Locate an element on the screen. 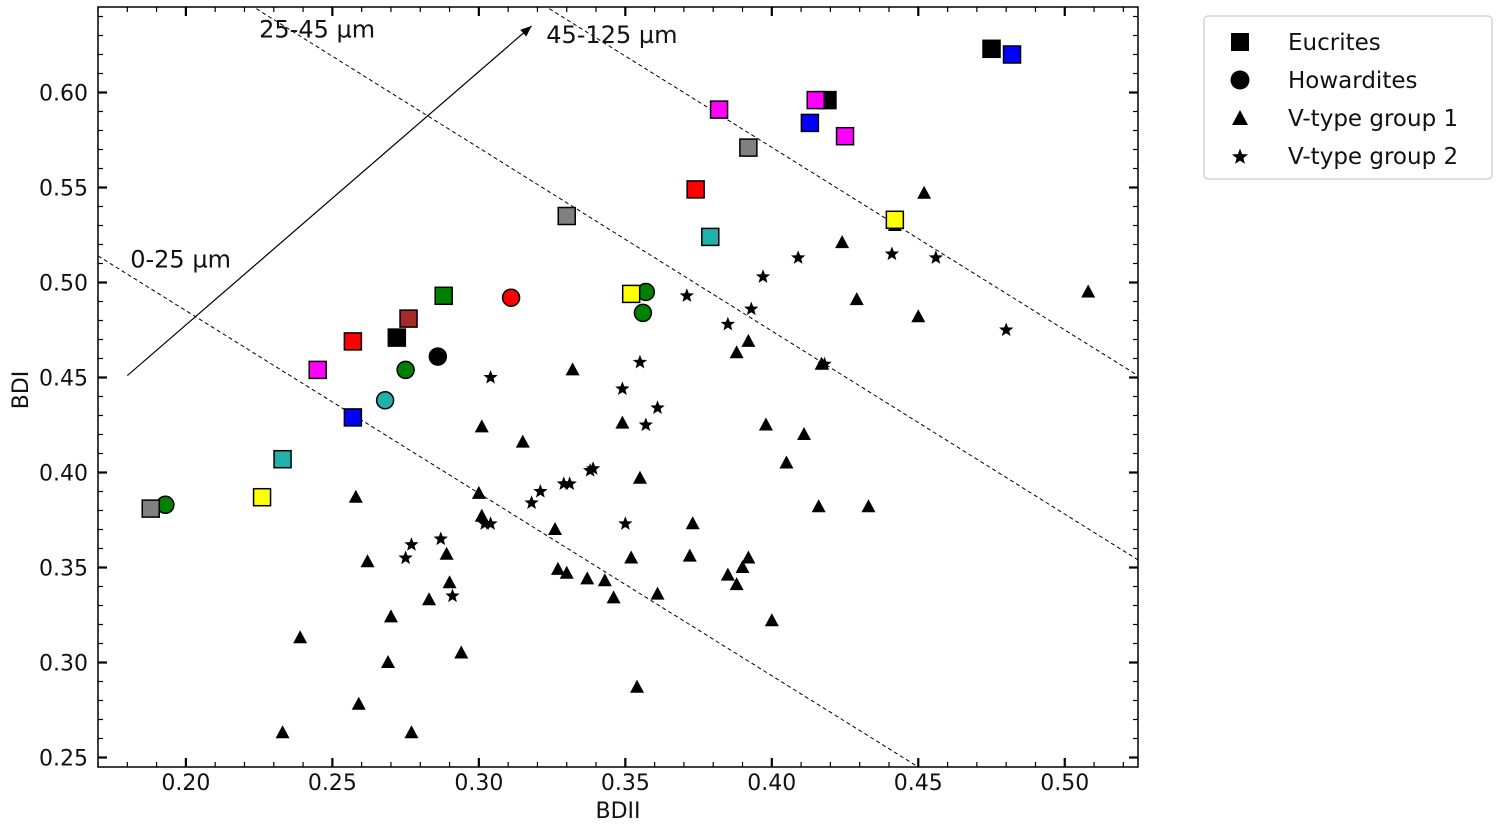 This screenshot has width=1500, height=831. arrow-head-icon is located at coordinates (526, 31).